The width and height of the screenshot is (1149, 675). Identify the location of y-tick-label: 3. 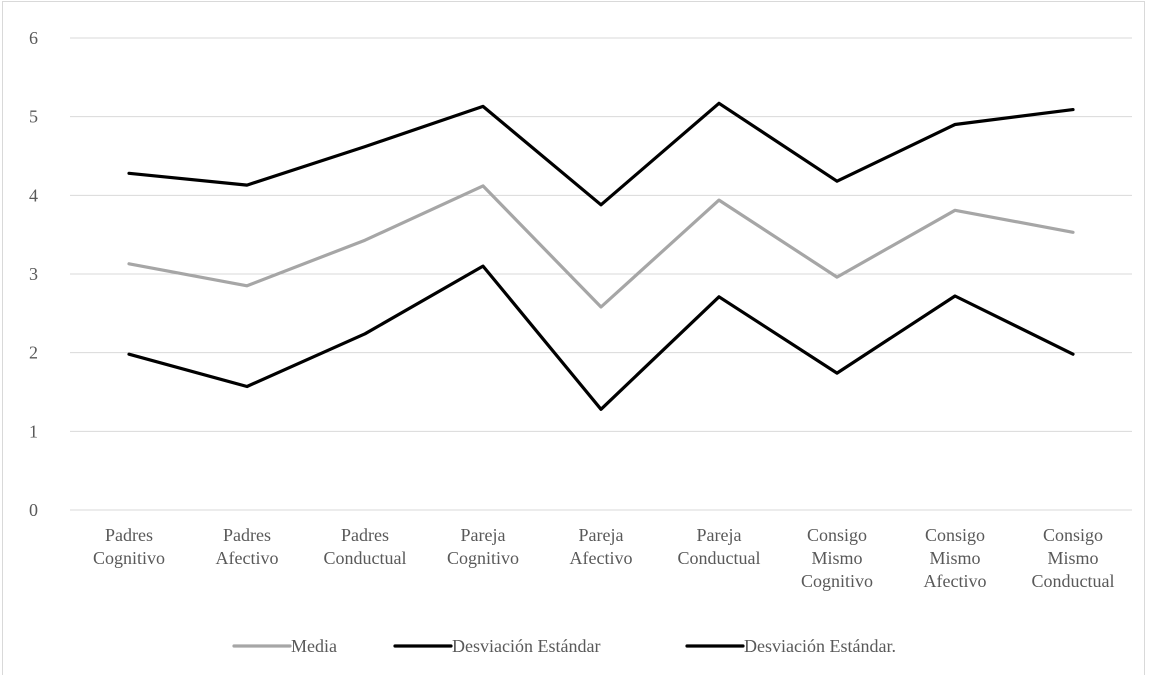
(33, 274).